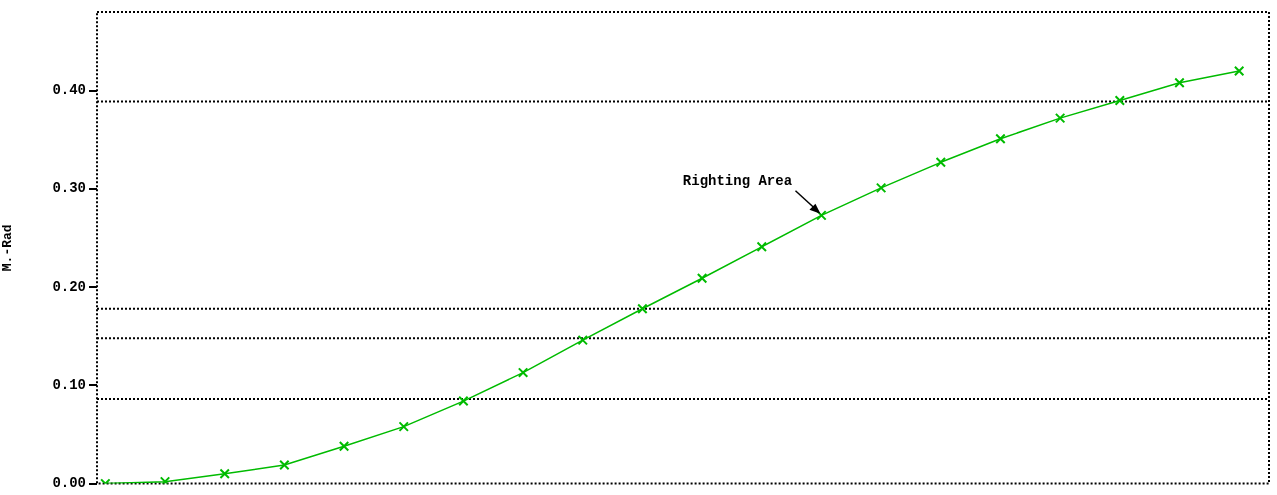  Describe the element at coordinates (69, 188) in the screenshot. I see `y-tick-label: 0.30` at that location.